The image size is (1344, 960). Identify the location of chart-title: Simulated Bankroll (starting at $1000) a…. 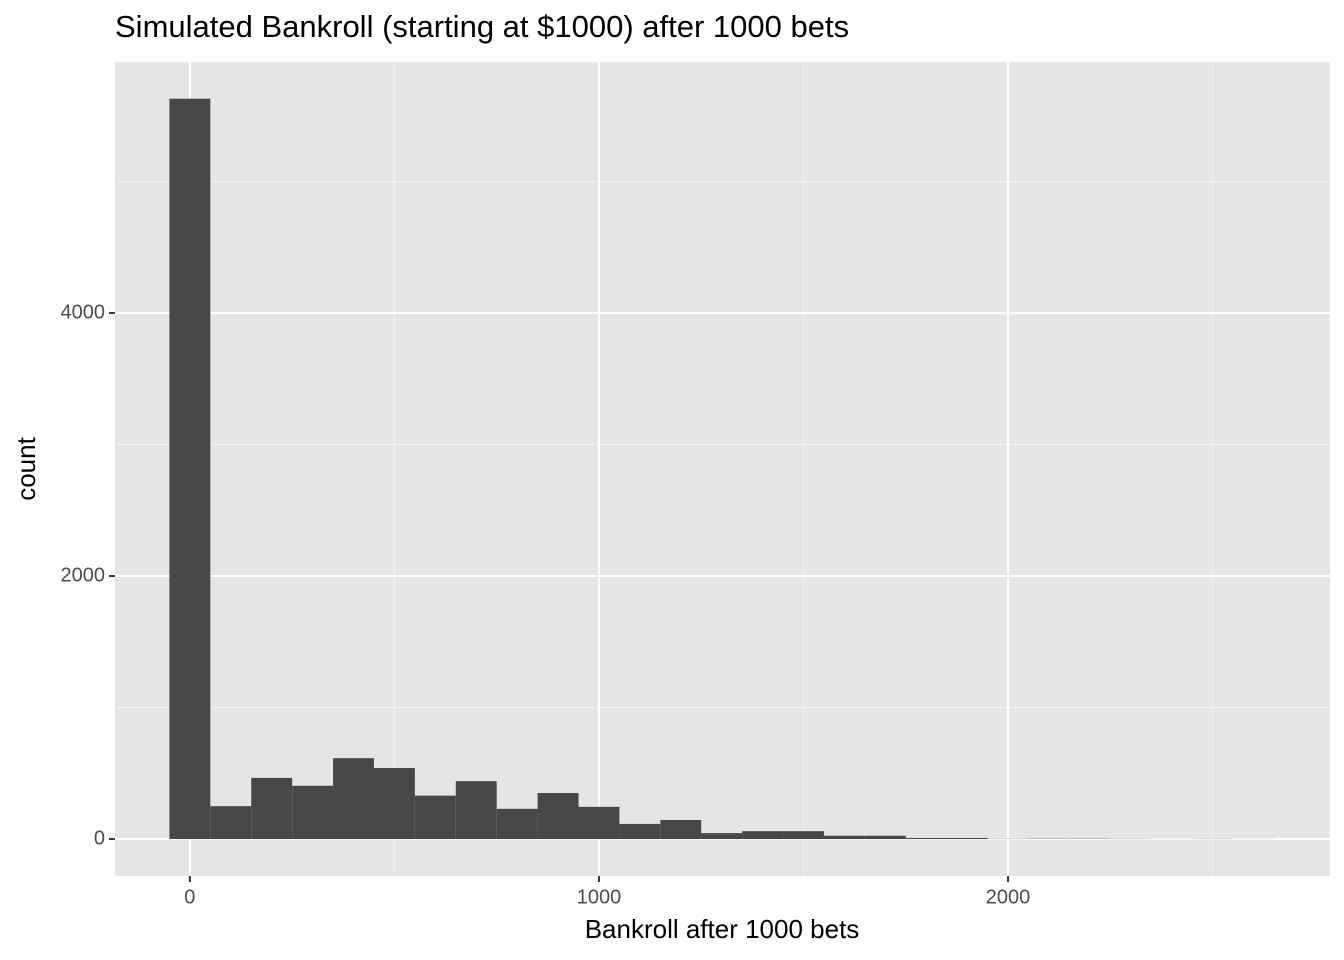
(482, 26).